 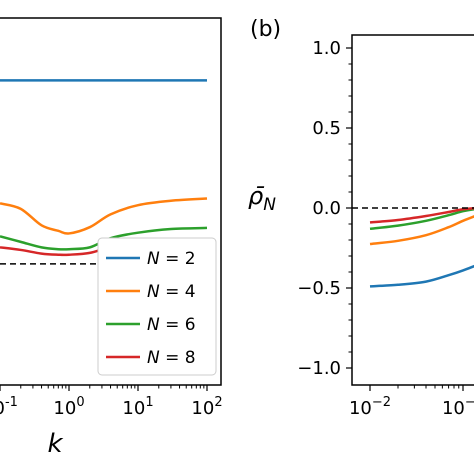 I want to click on panel-b-y-axis-label: ρ̄N, so click(x=262, y=198).